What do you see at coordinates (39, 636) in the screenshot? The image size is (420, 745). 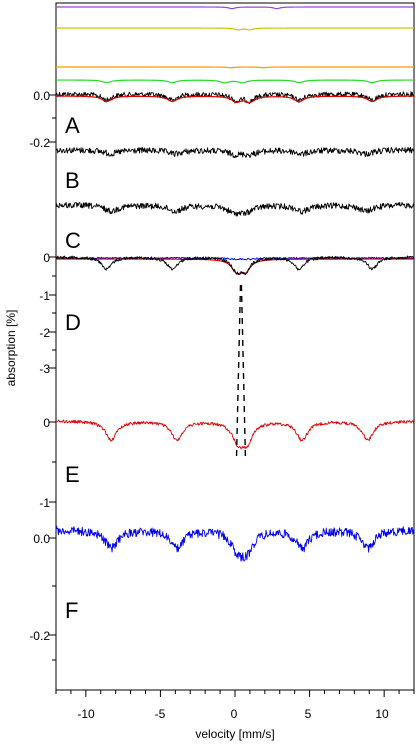 I see `y-tick-label-f-1: -0.2` at bounding box center [39, 636].